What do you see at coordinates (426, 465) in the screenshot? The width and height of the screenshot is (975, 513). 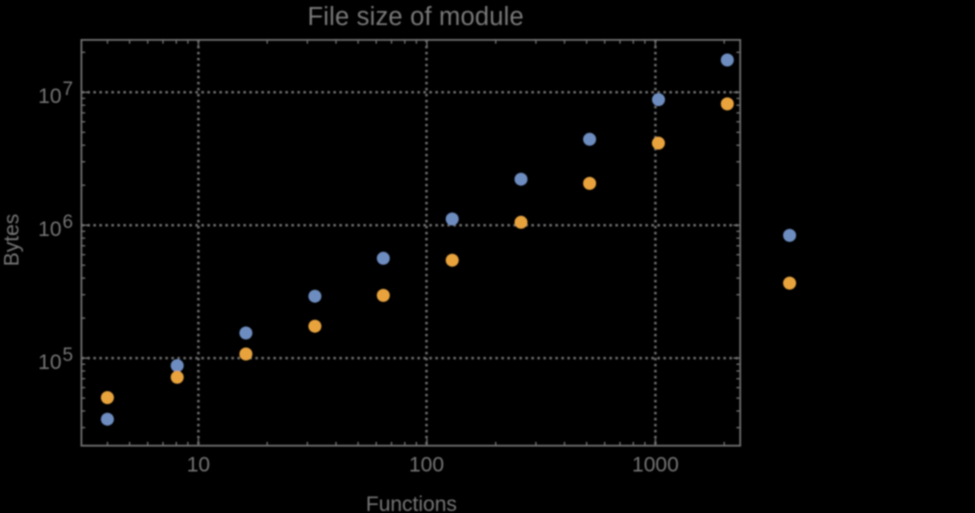 I see `svg-text: 100` at bounding box center [426, 465].